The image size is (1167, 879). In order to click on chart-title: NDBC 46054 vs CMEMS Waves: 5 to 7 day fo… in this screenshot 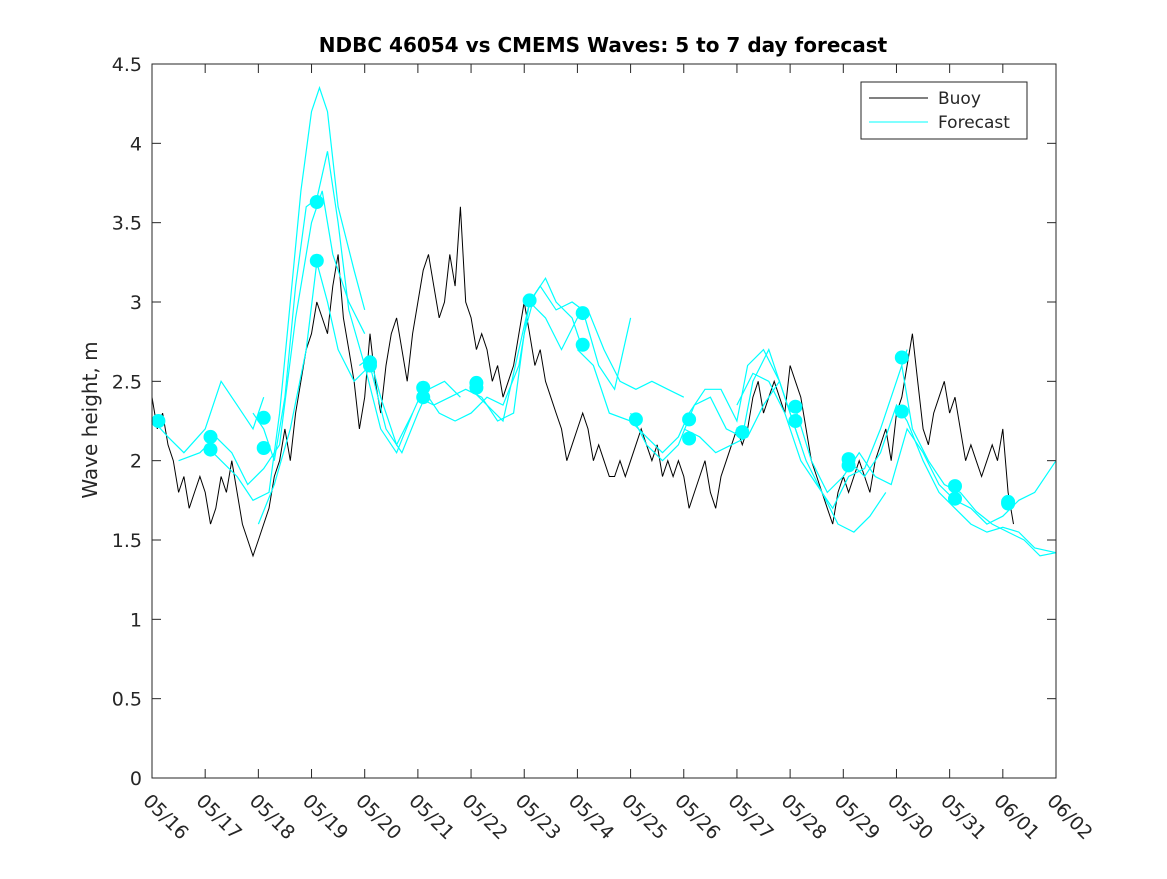, I will do `click(603, 45)`.